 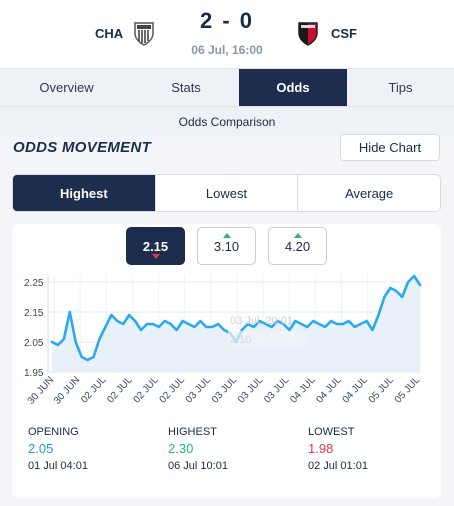 I want to click on odd-option-draw: 3.10, so click(x=226, y=246).